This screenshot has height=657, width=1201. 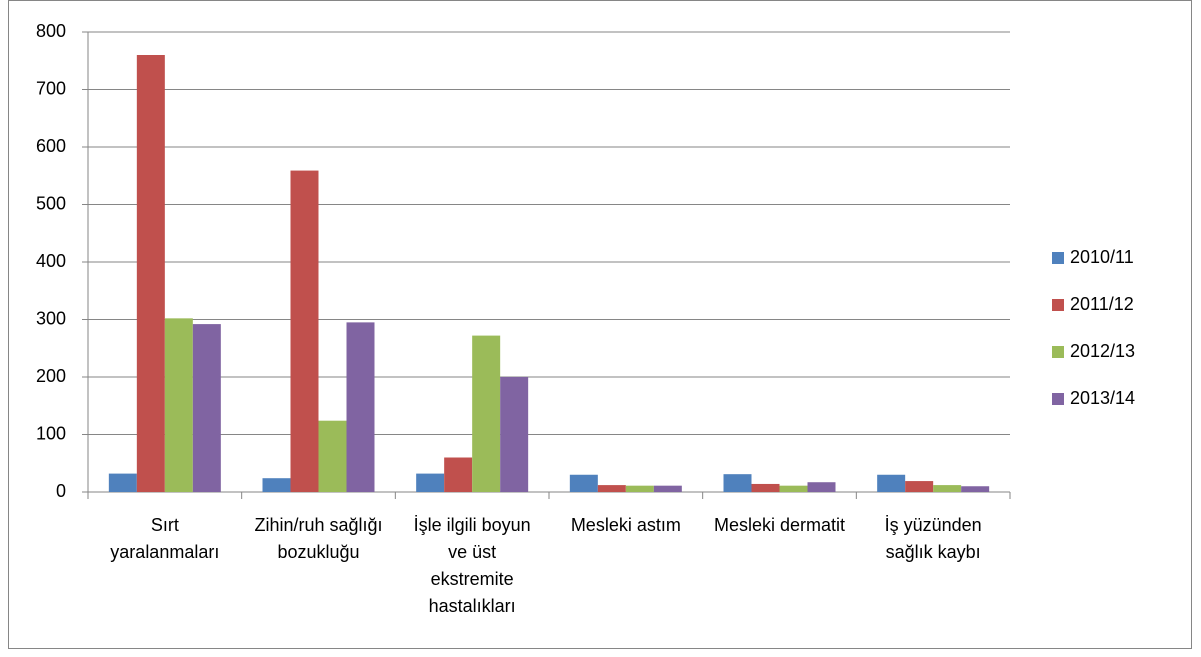 I want to click on y-tick-label: 100, so click(x=51, y=433).